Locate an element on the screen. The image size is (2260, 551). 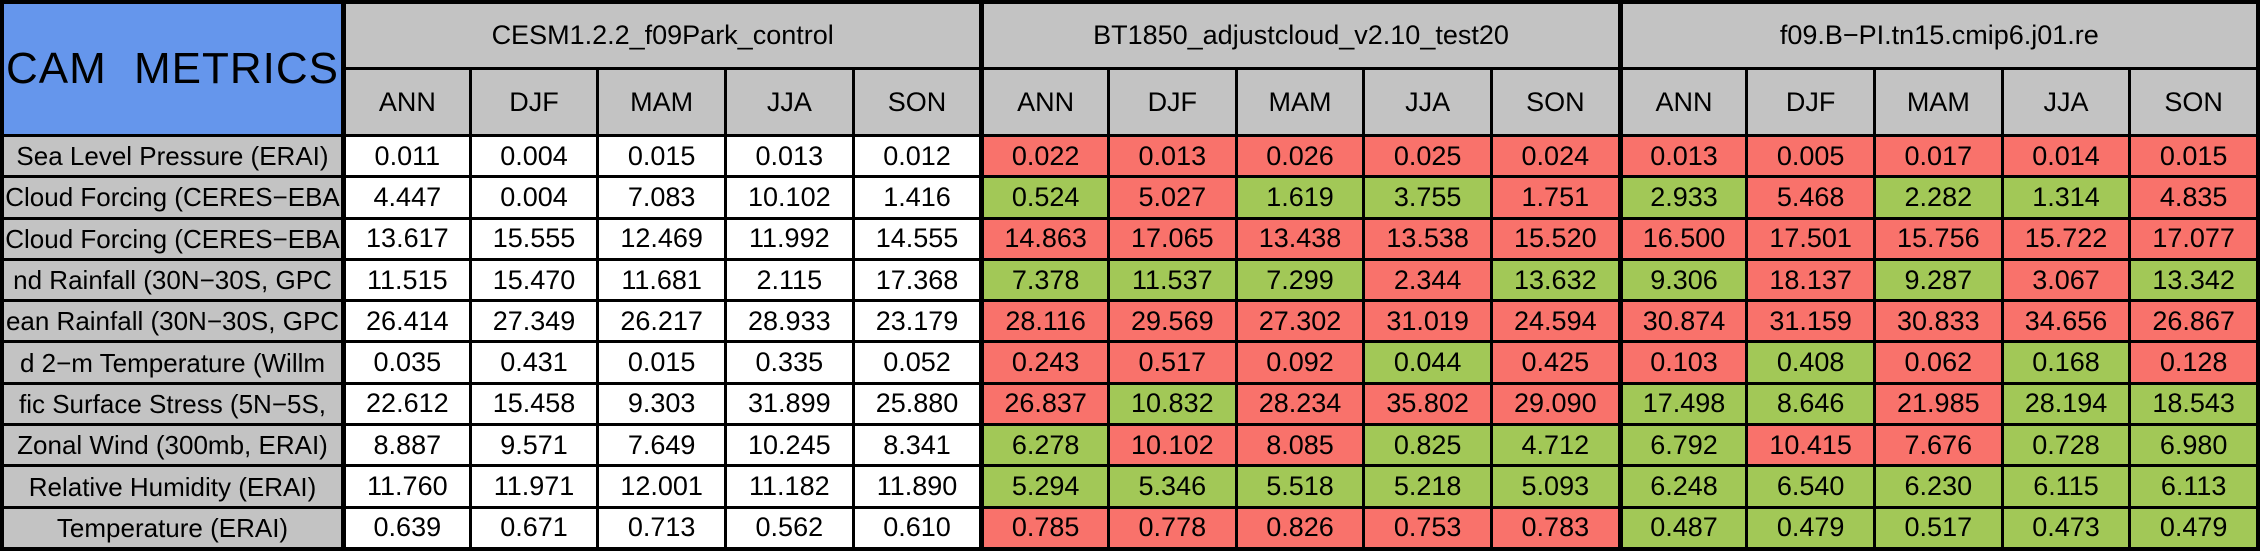
value-cell: 2.933 is located at coordinates (1683, 197).